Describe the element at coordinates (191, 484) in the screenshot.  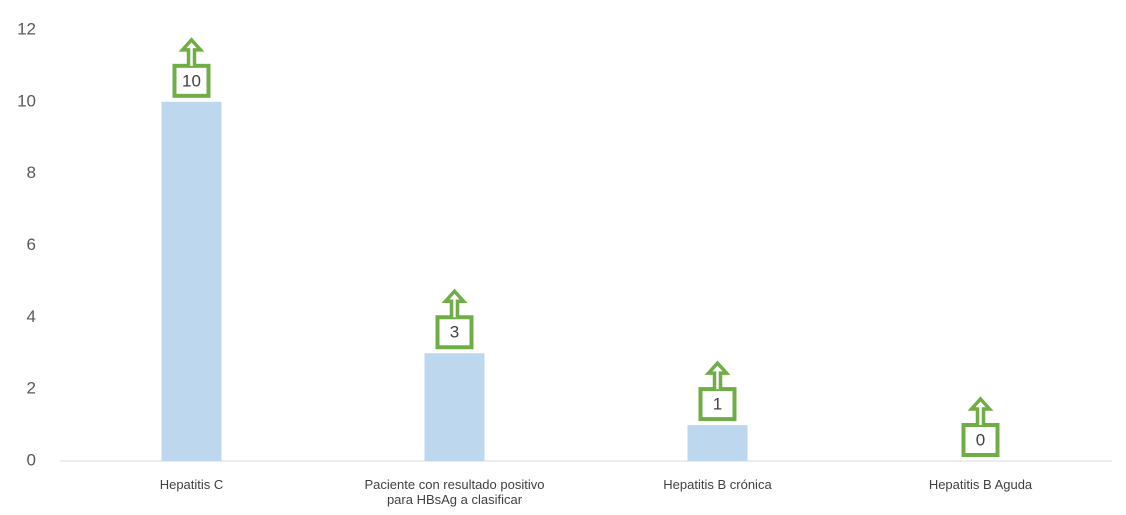
I see `x-tick-label: Hepatitis C` at that location.